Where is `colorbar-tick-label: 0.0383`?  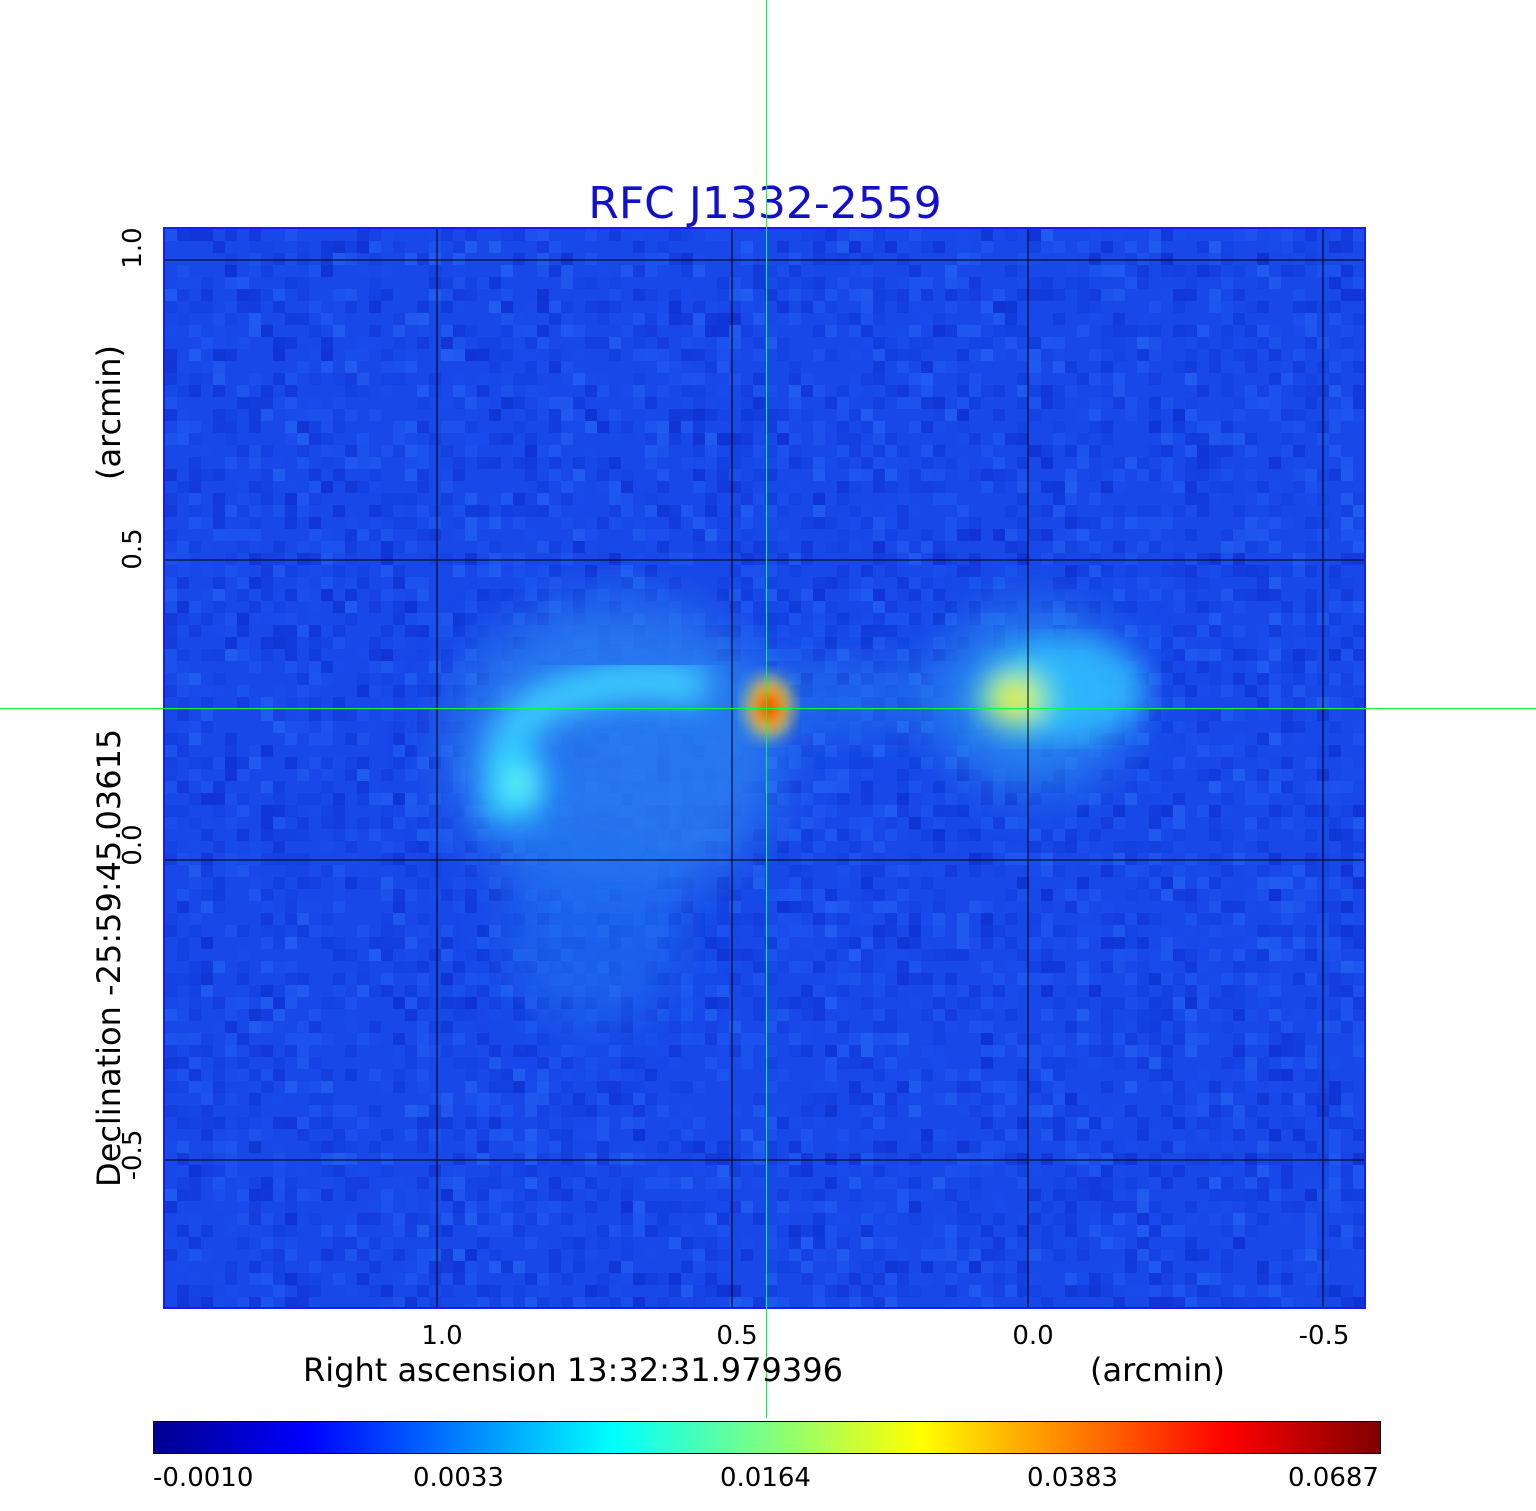
colorbar-tick-label: 0.0383 is located at coordinates (1072, 1478).